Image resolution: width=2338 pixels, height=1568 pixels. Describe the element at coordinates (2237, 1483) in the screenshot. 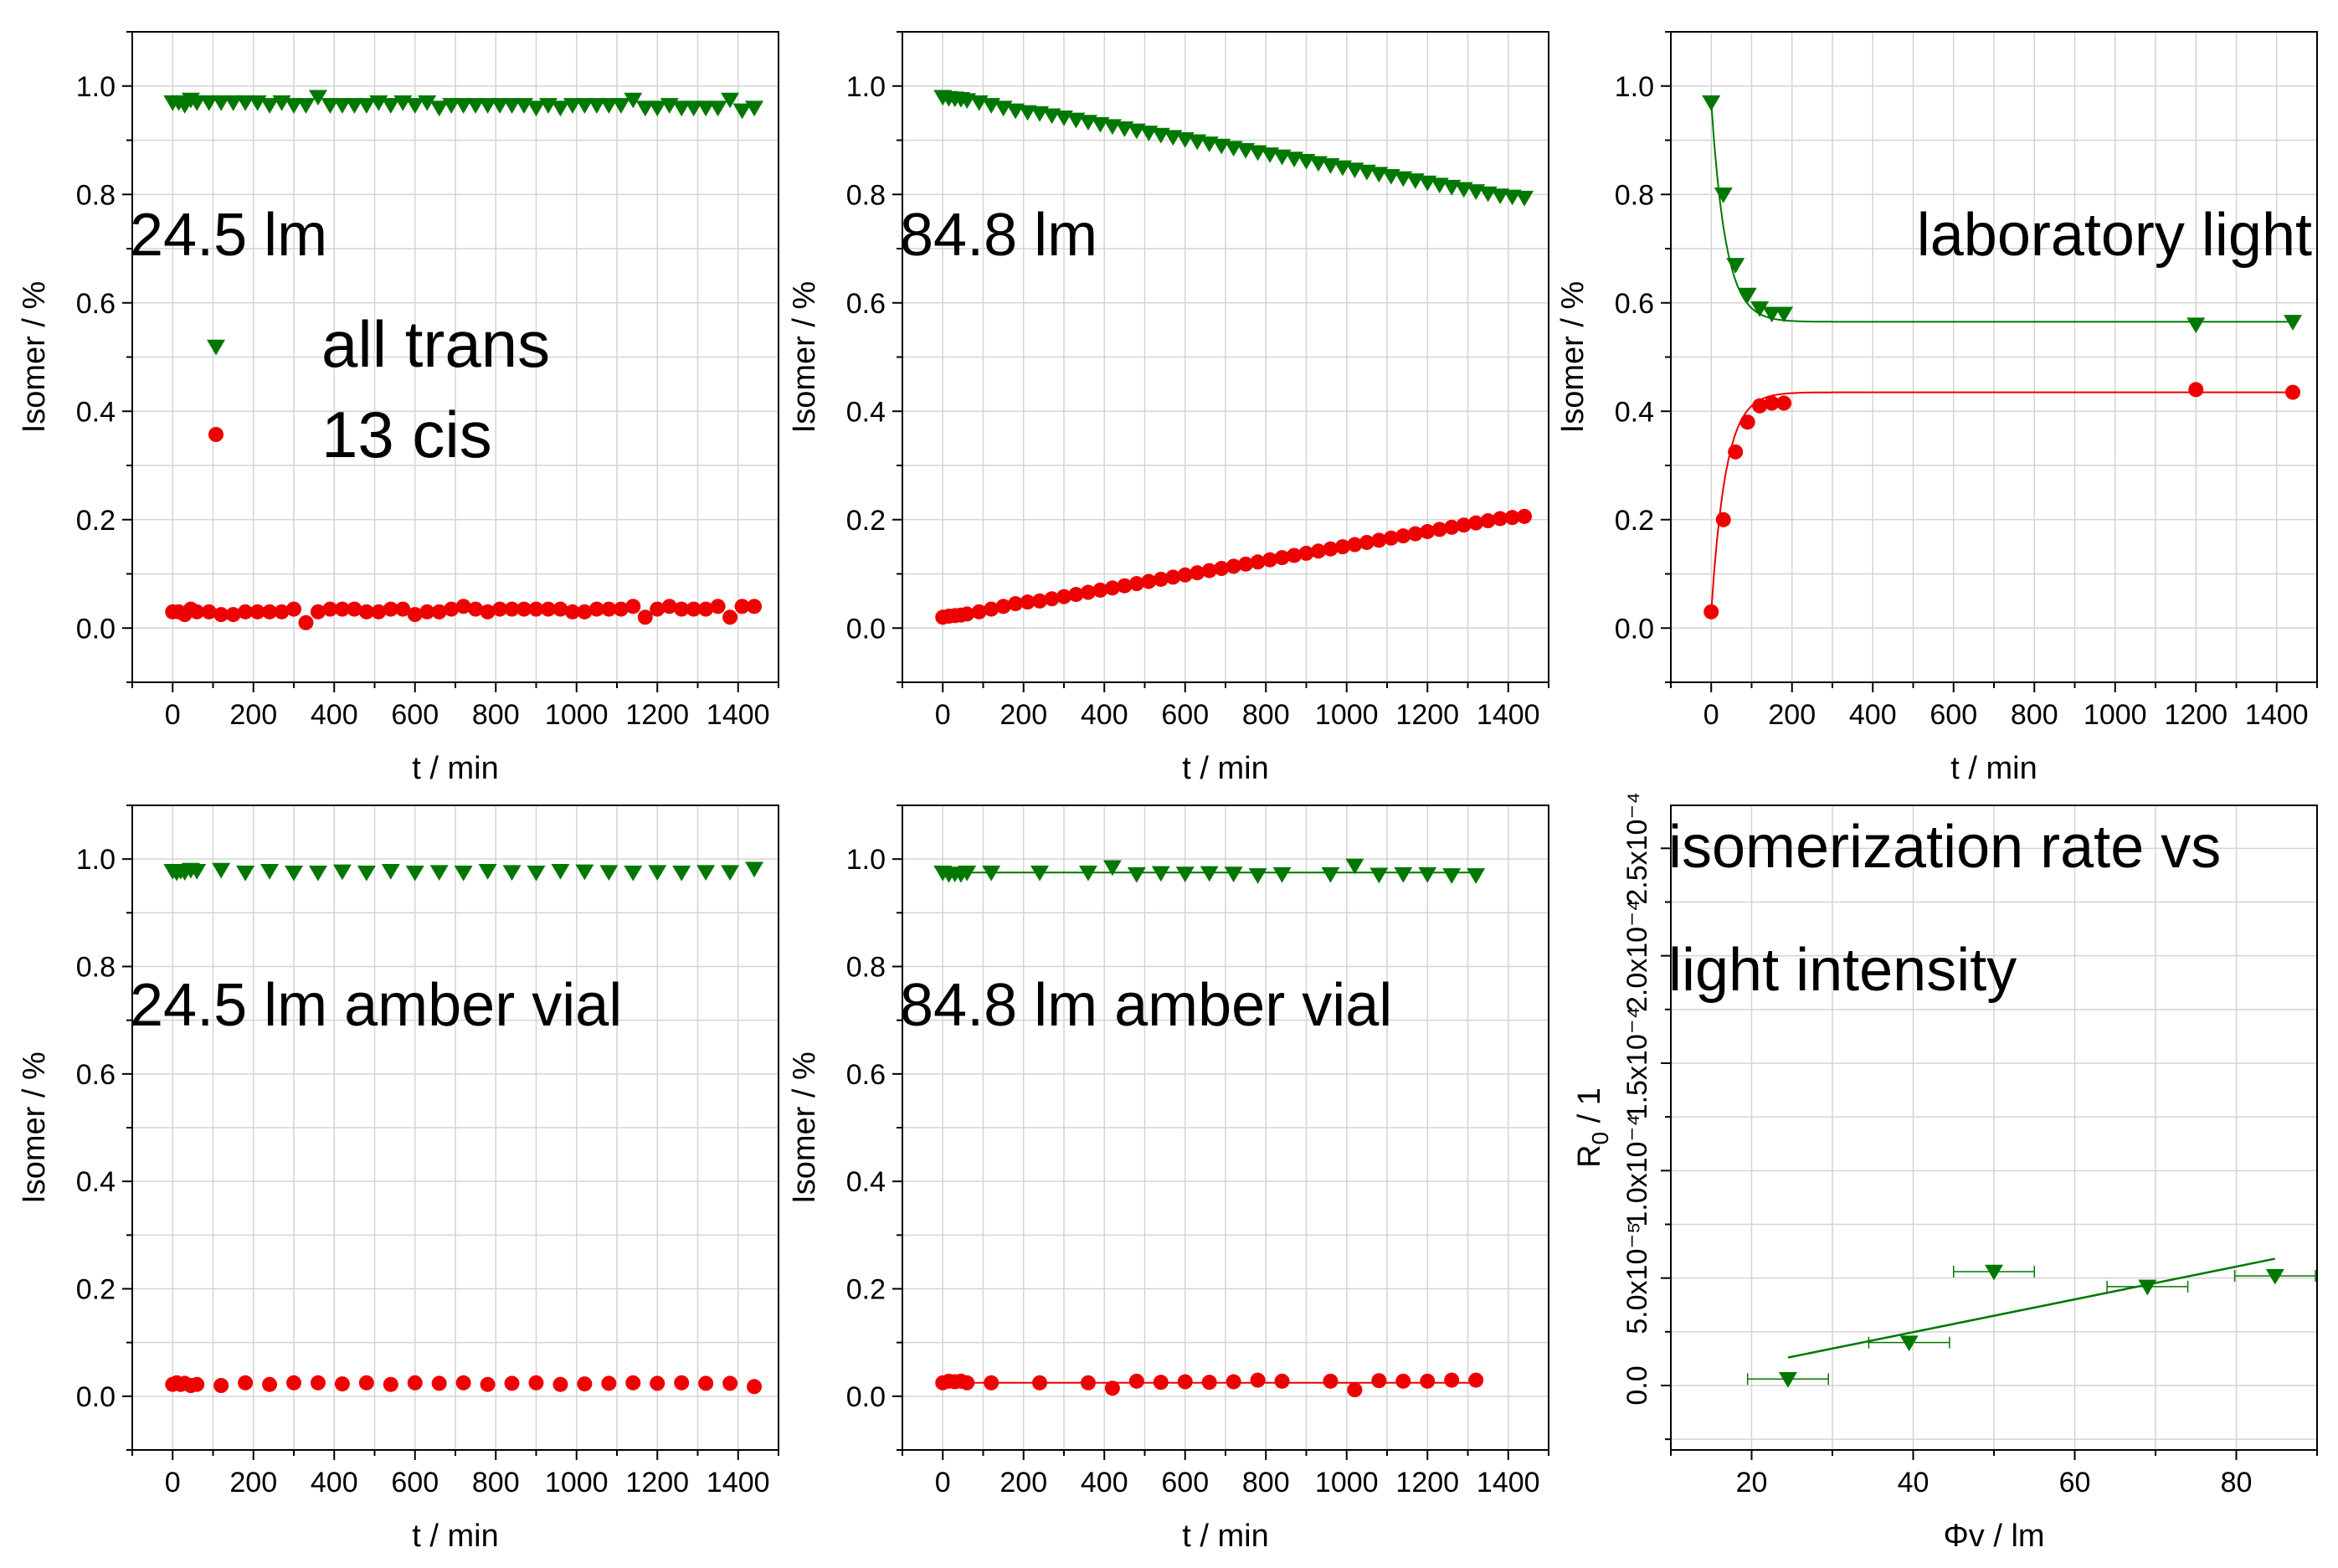

I see `x-tick-label: 80` at that location.